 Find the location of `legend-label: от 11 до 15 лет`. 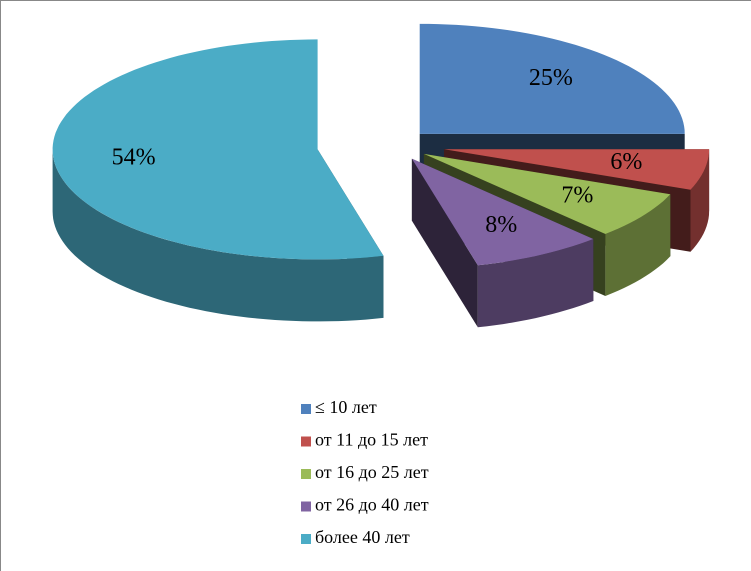

legend-label: от 11 до 15 лет is located at coordinates (371, 440).